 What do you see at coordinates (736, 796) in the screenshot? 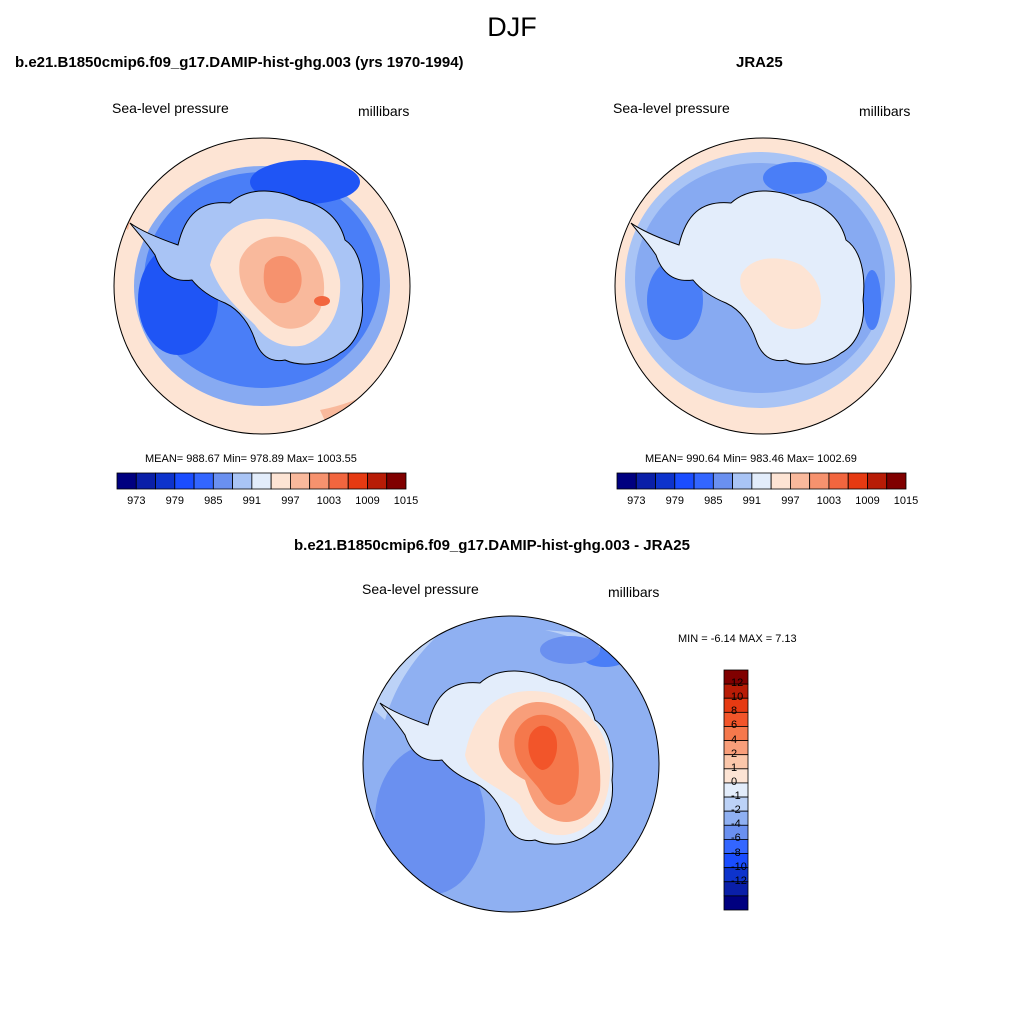
I see `colorbar-tick-label: -1` at bounding box center [736, 796].